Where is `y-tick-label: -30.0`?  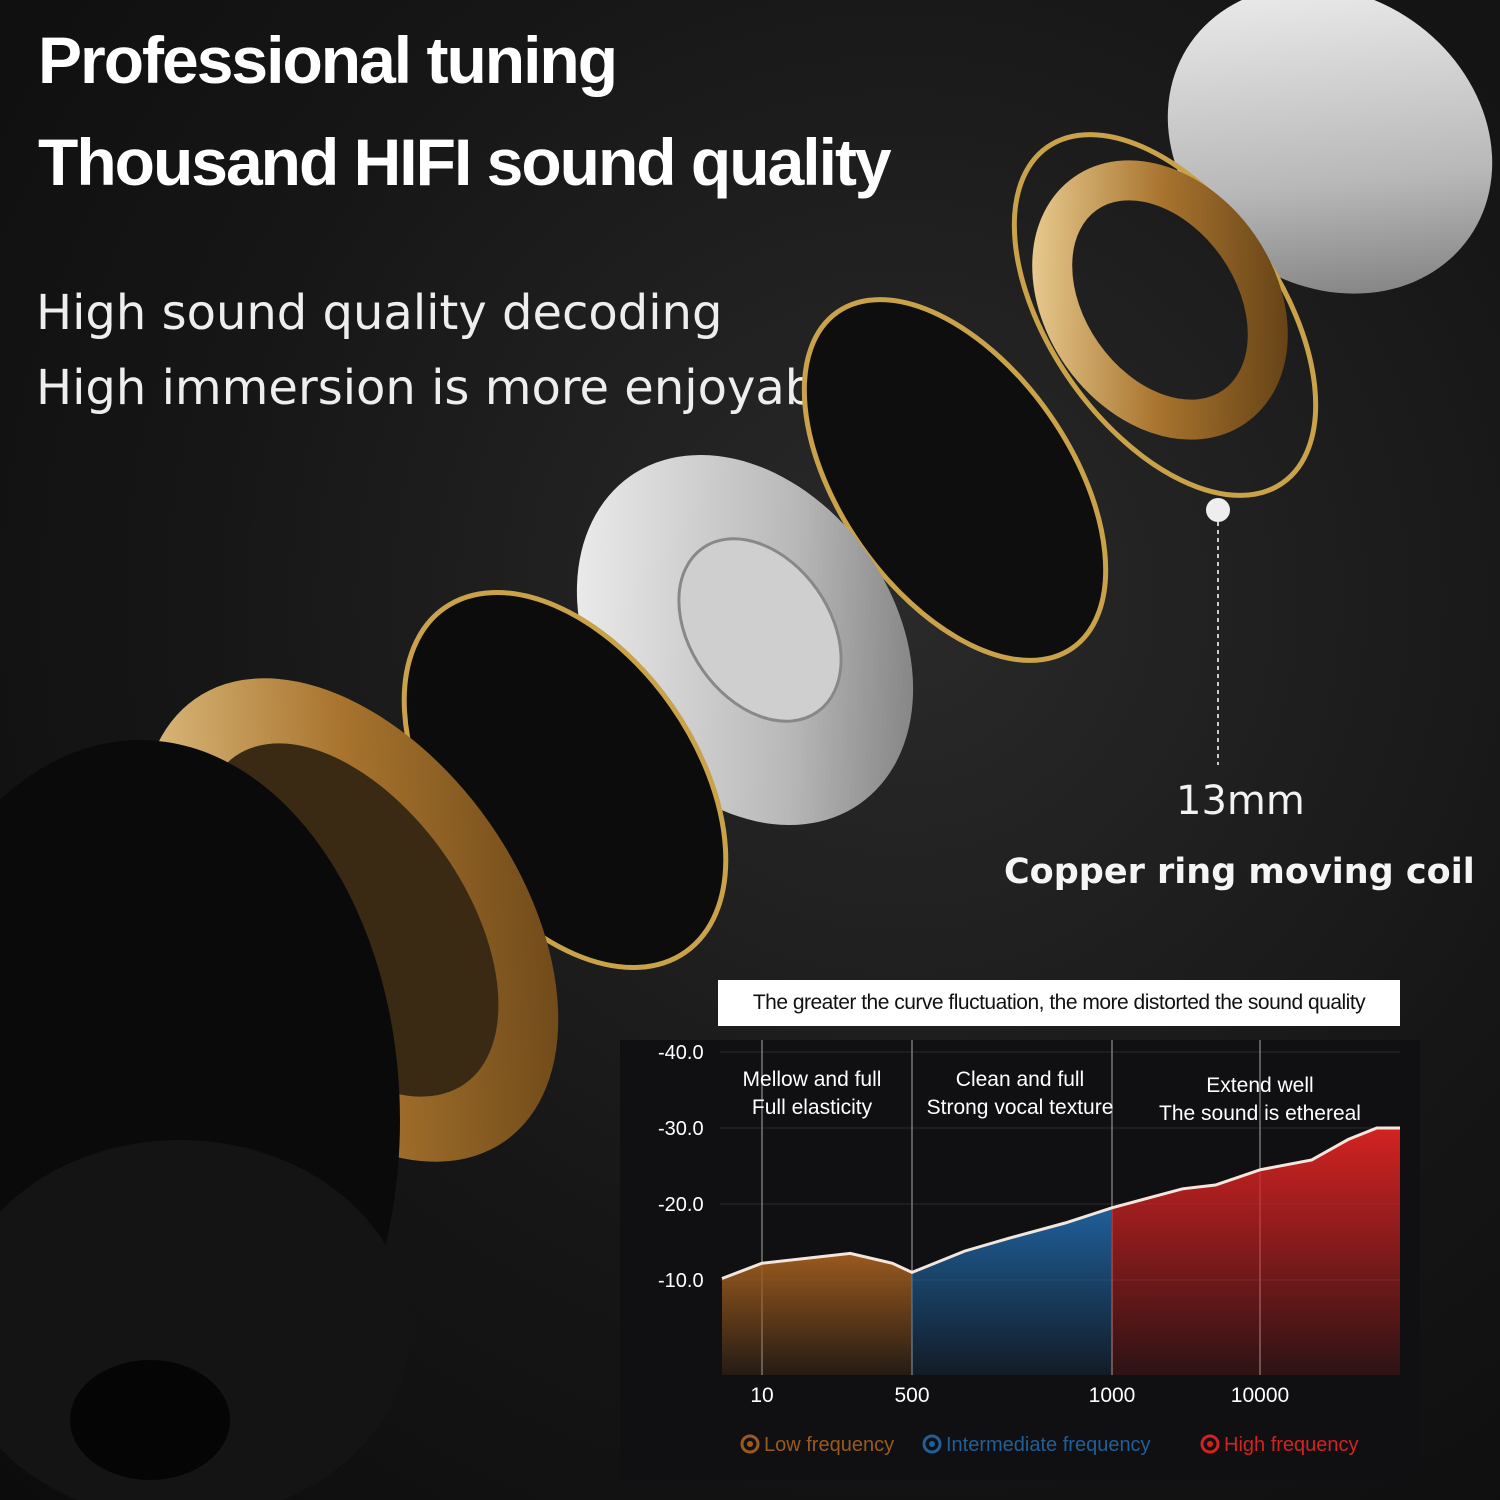
y-tick-label: -30.0 is located at coordinates (681, 1129).